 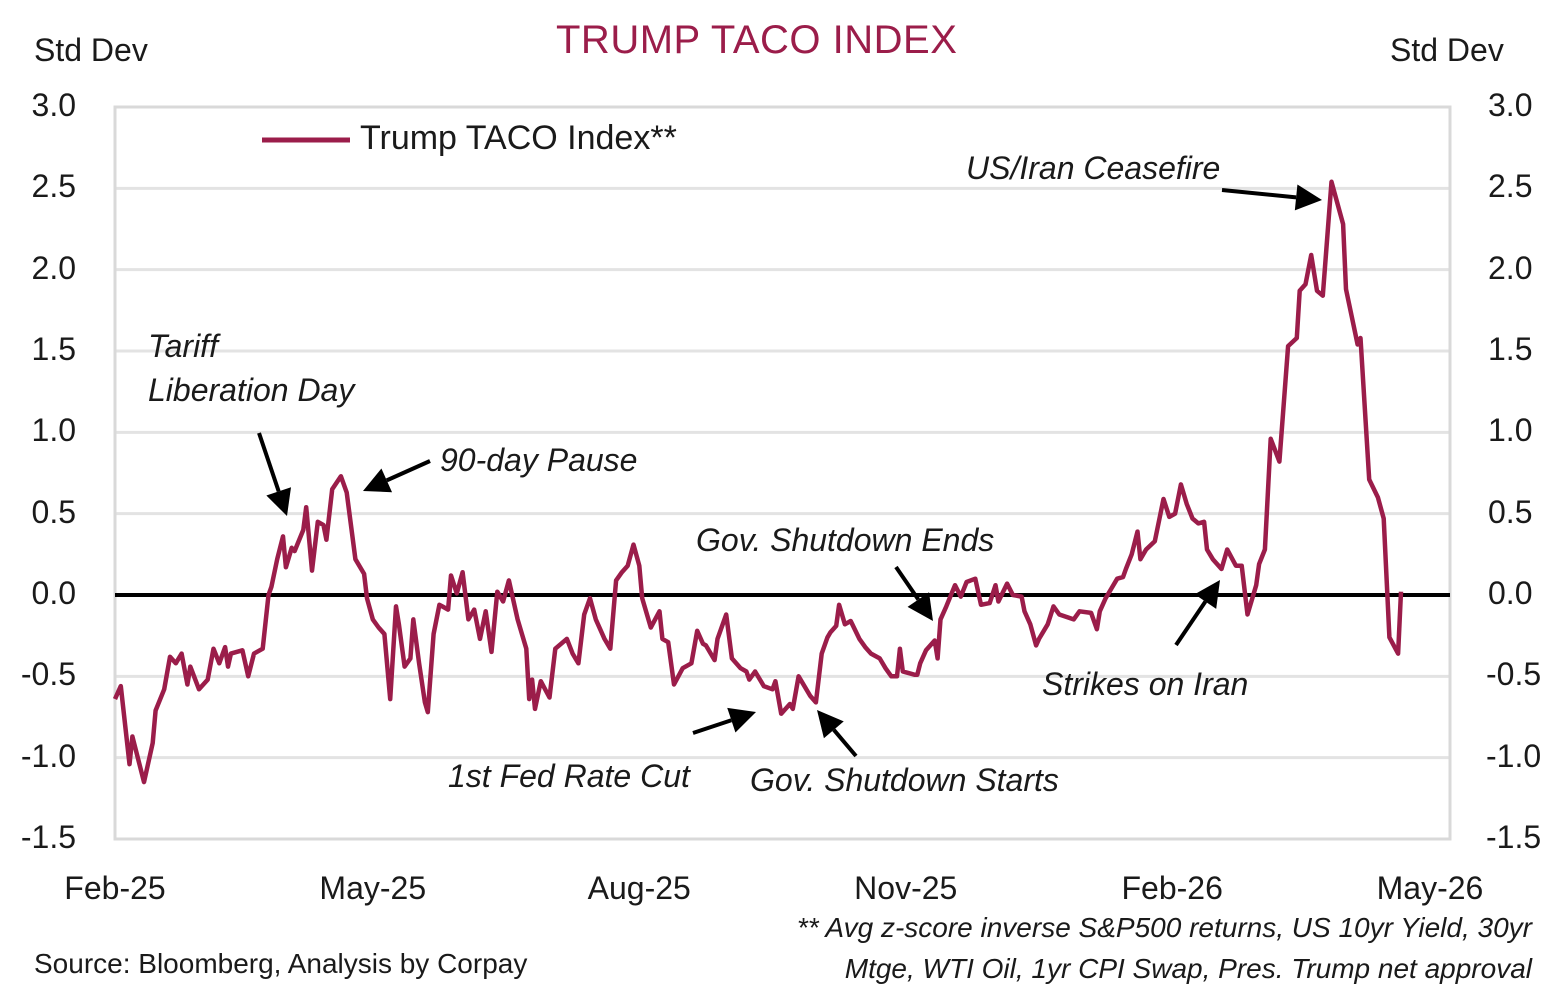 I want to click on arrow-tariff-liberation-day, so click(x=274, y=474).